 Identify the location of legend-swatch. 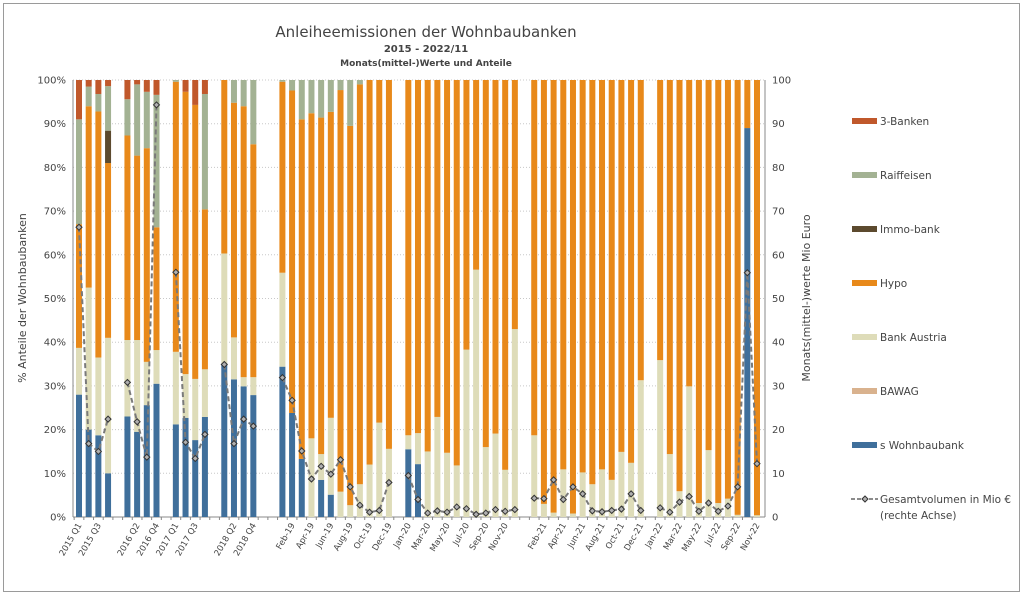
(864, 229).